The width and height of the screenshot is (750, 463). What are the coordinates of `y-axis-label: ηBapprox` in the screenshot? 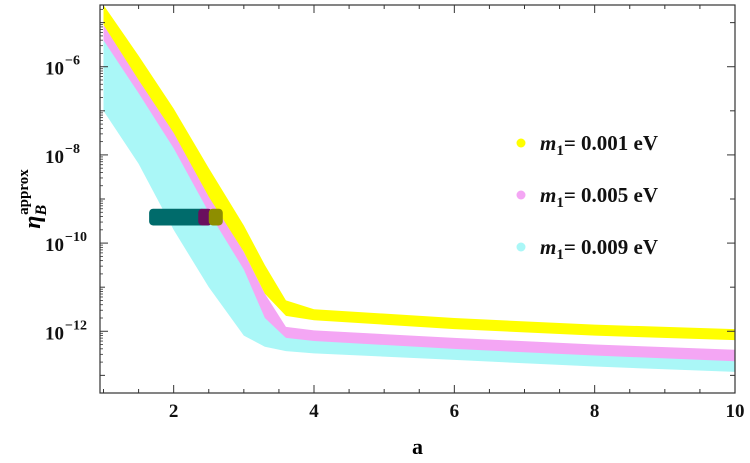 It's located at (33, 199).